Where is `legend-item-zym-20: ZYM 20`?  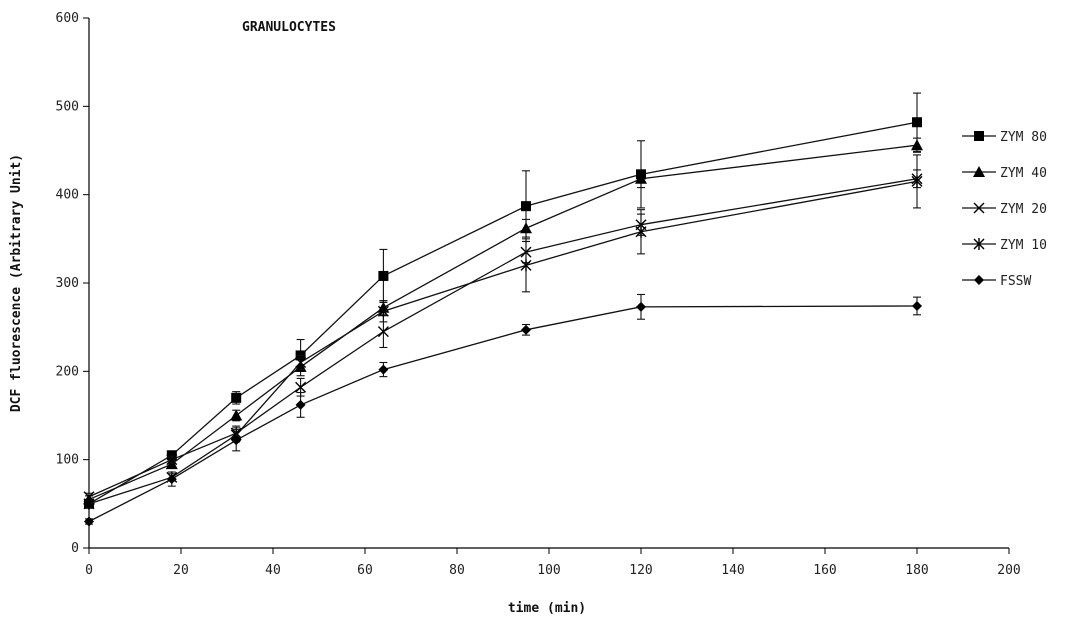
legend-item-zym-20: ZYM 20 is located at coordinates (1004, 209).